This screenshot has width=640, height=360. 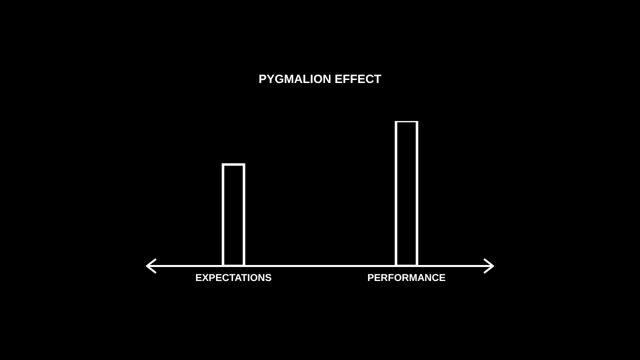 I want to click on chart-title: PYGMALION EFFECT, so click(x=320, y=79).